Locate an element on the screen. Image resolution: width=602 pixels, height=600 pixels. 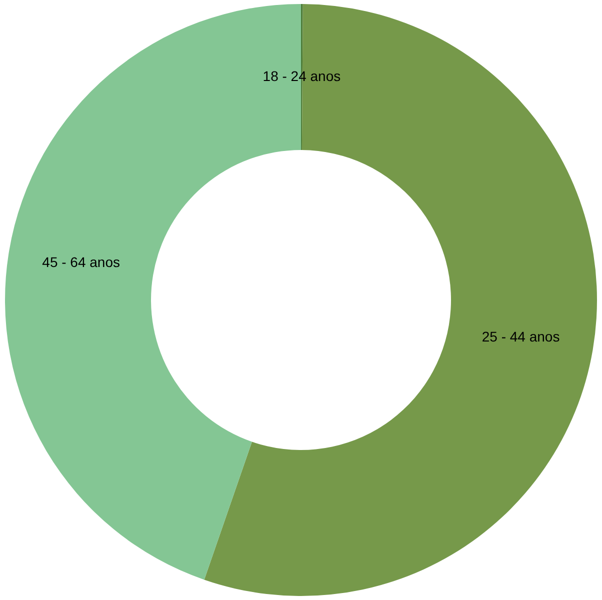
slice-label: 25 - 44 anos is located at coordinates (521, 336).